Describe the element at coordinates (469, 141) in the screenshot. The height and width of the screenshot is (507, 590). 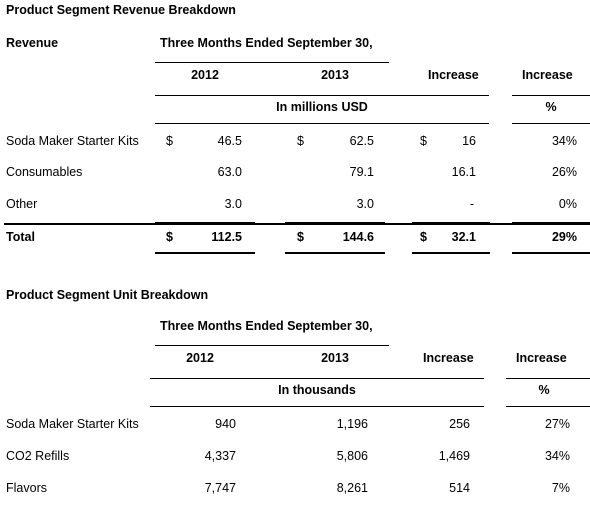
I see `revenue-value-increase: 16` at that location.